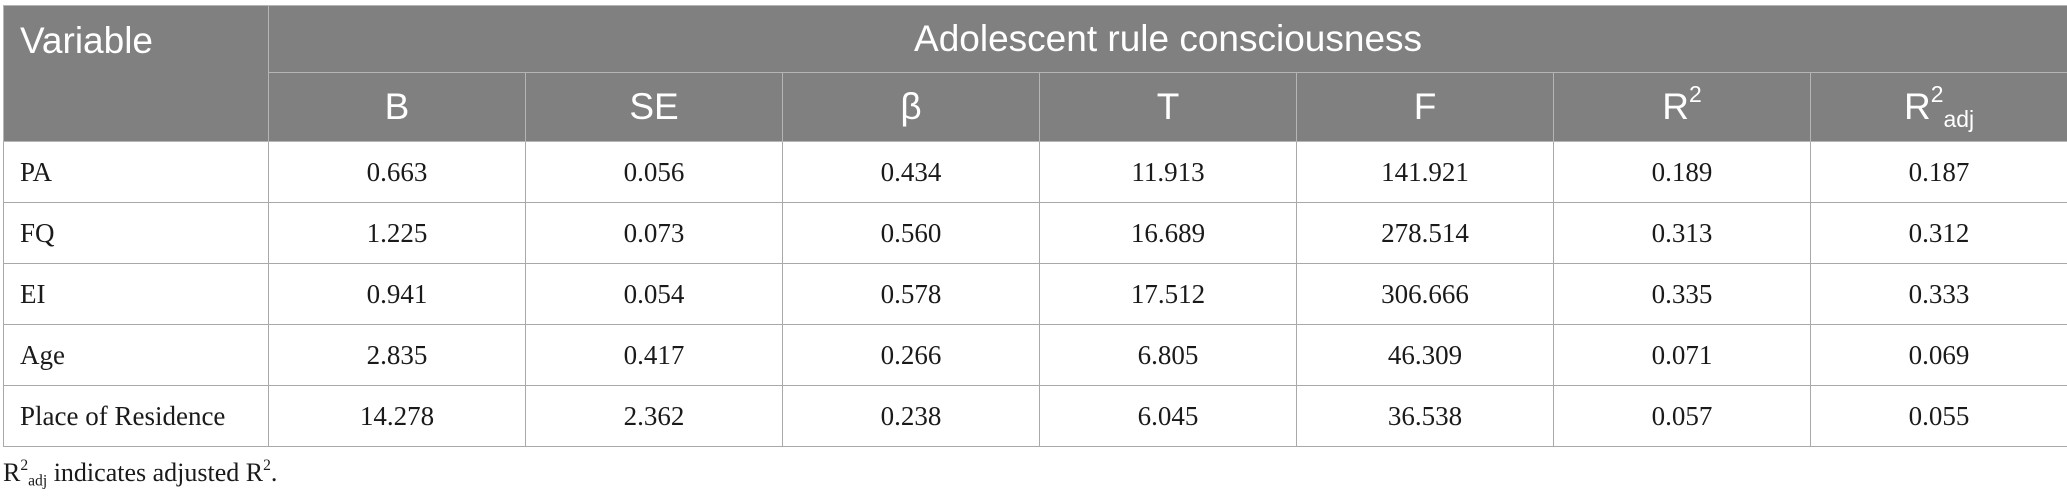 This screenshot has height=500, width=2067. What do you see at coordinates (1938, 355) in the screenshot?
I see `r2adj-cell: 0.069` at bounding box center [1938, 355].